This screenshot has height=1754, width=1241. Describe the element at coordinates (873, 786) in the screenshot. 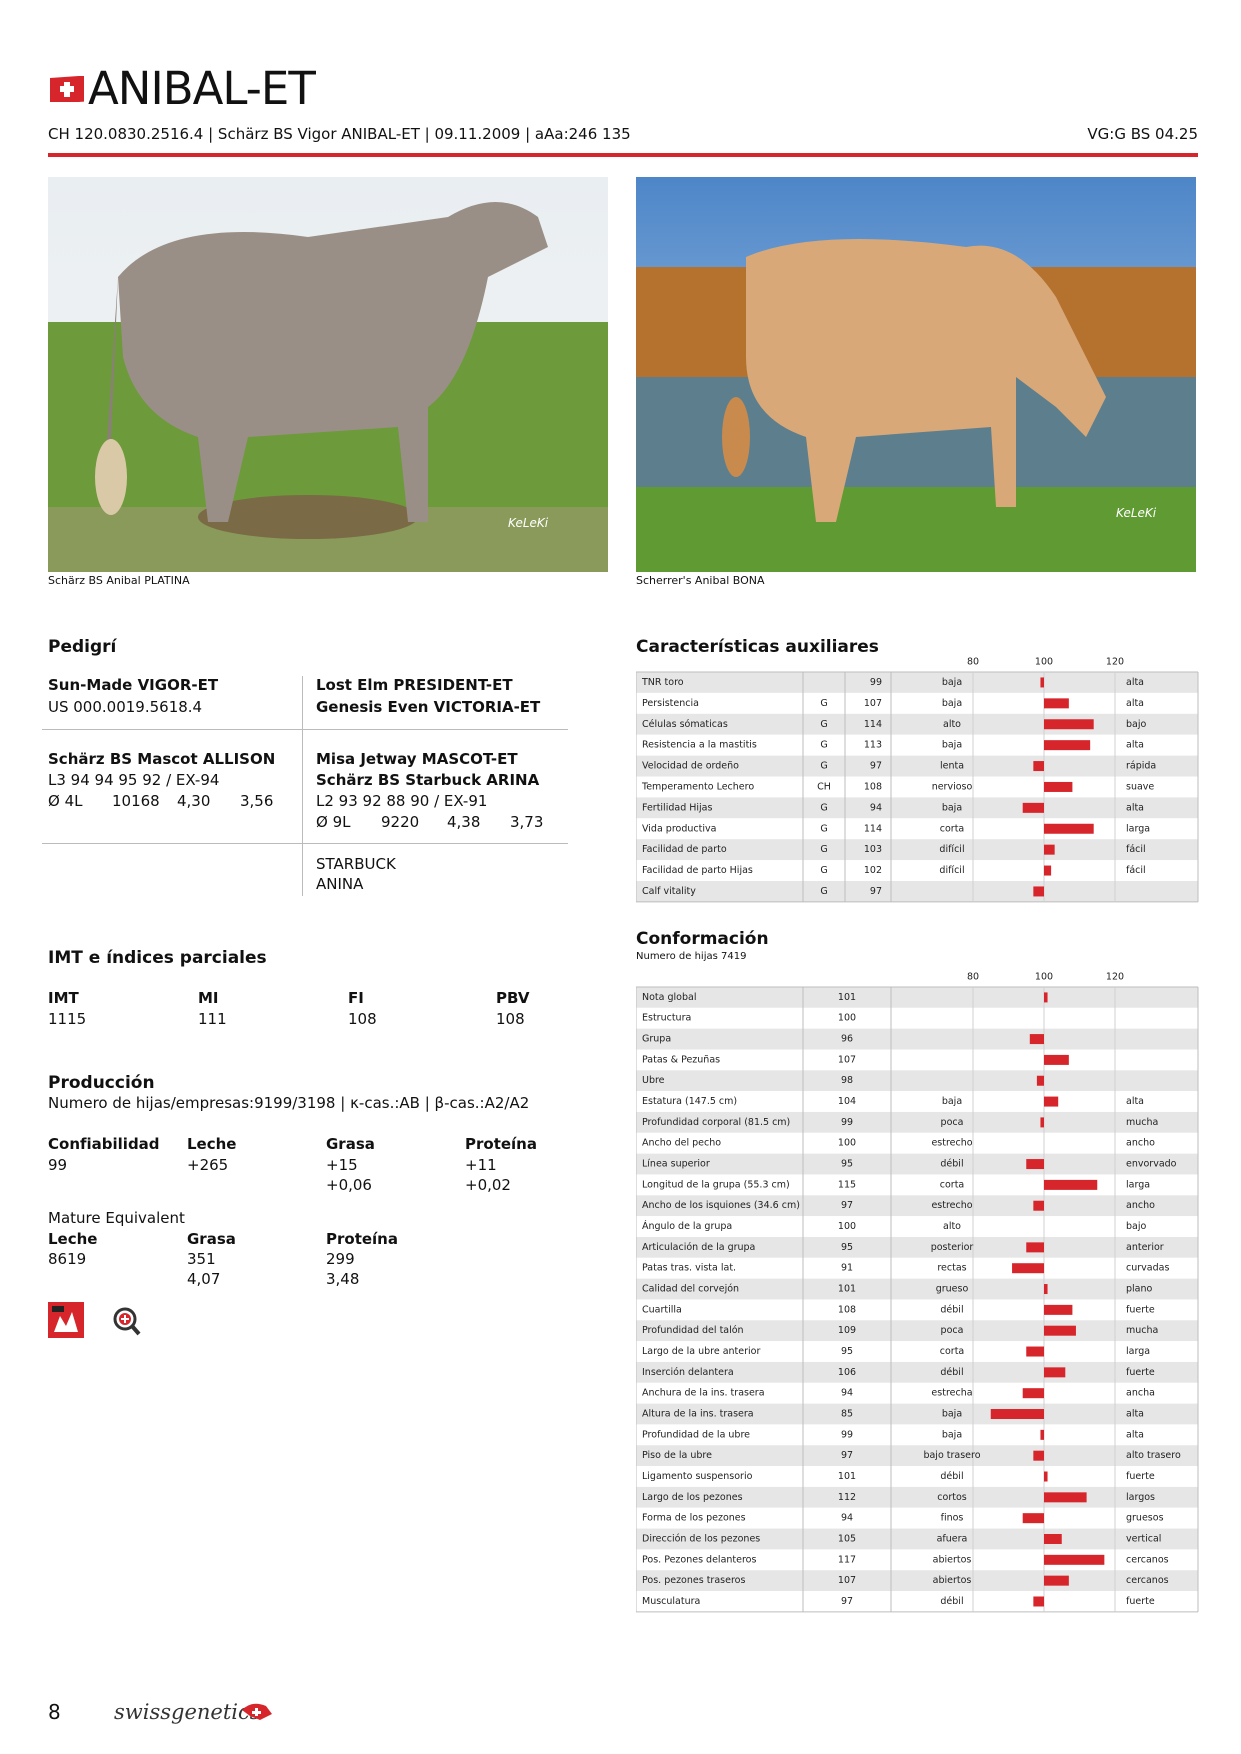

I see `row-value: 108` at that location.